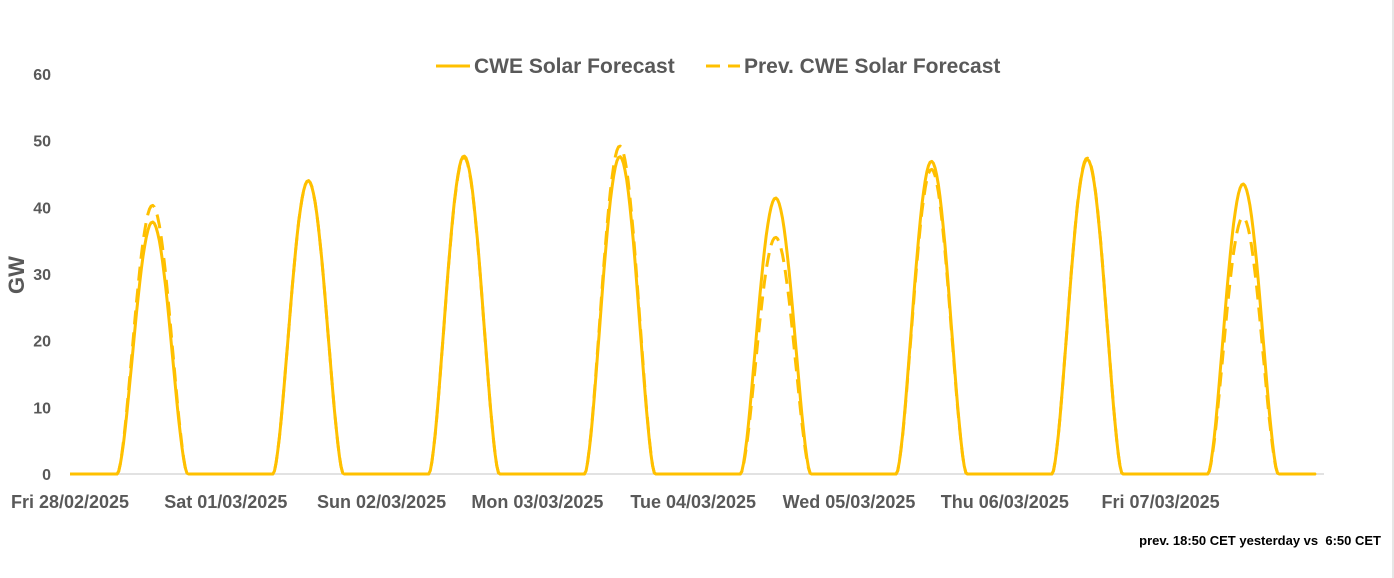 The height and width of the screenshot is (578, 1394). I want to click on y-tick-label: 0, so click(46, 475).